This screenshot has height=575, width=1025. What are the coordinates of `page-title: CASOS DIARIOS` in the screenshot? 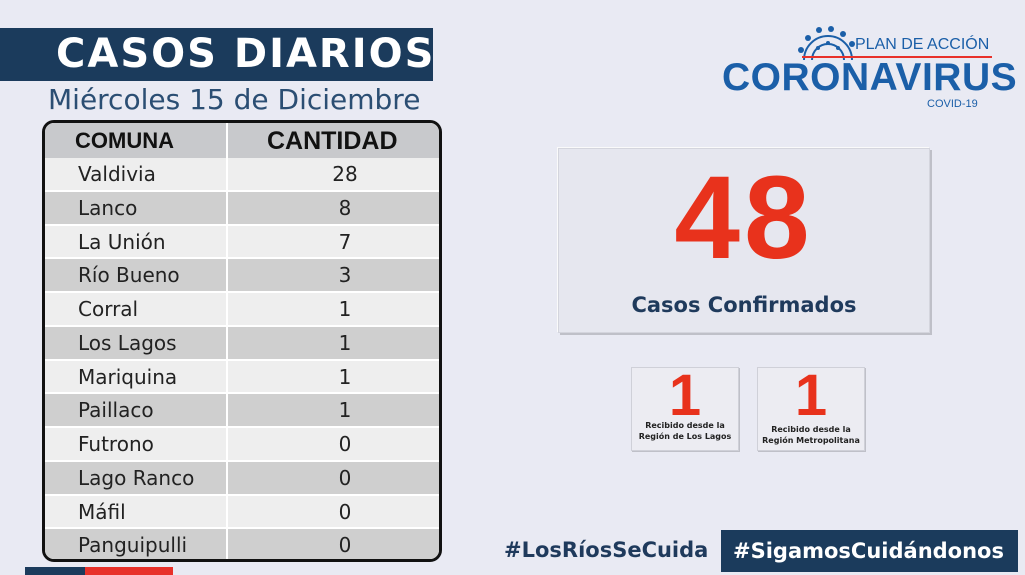 It's located at (246, 54).